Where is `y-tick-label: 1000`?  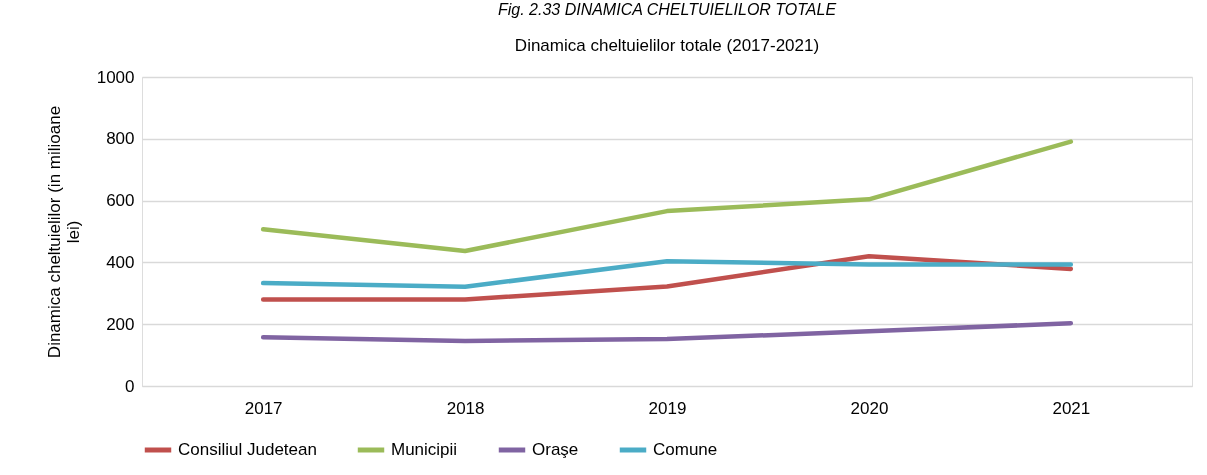 y-tick-label: 1000 is located at coordinates (115, 77).